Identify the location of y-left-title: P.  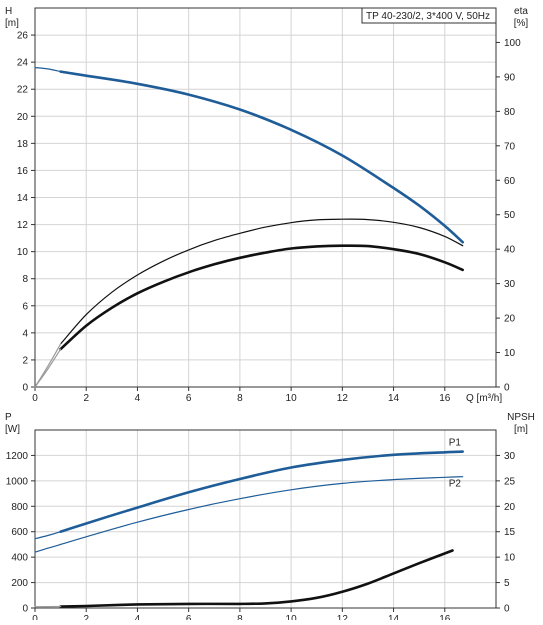
(8, 417).